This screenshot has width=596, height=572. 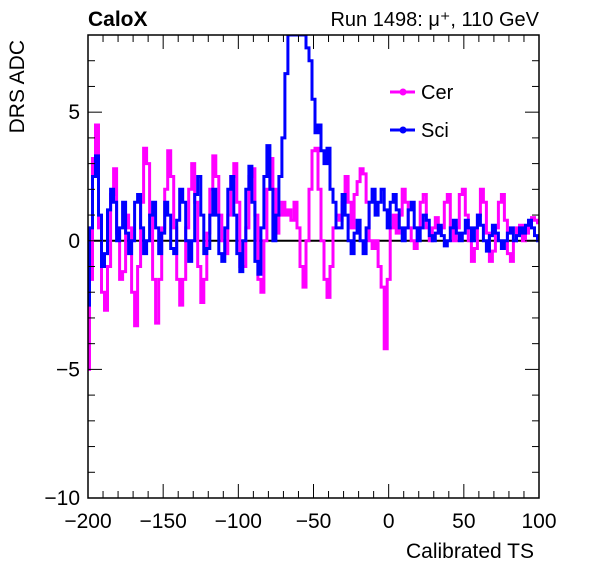 I want to click on legend-marker-cer, so click(x=403, y=92).